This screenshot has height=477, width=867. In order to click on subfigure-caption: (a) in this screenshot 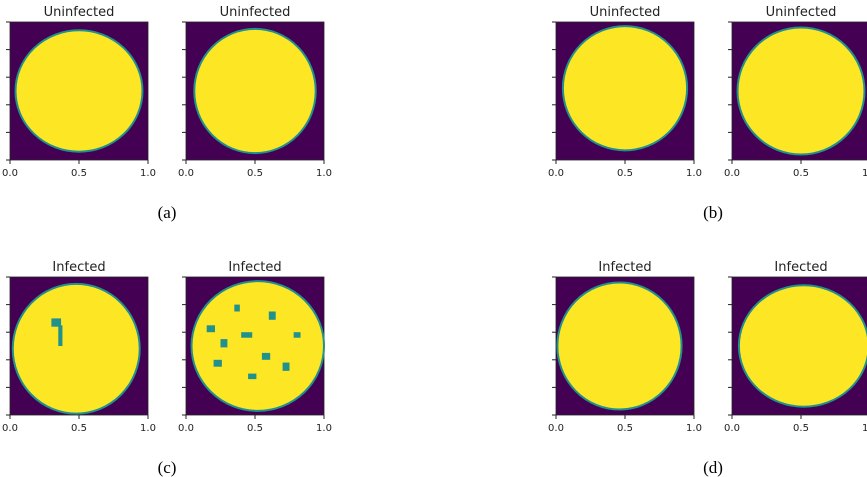, I will do `click(167, 212)`.